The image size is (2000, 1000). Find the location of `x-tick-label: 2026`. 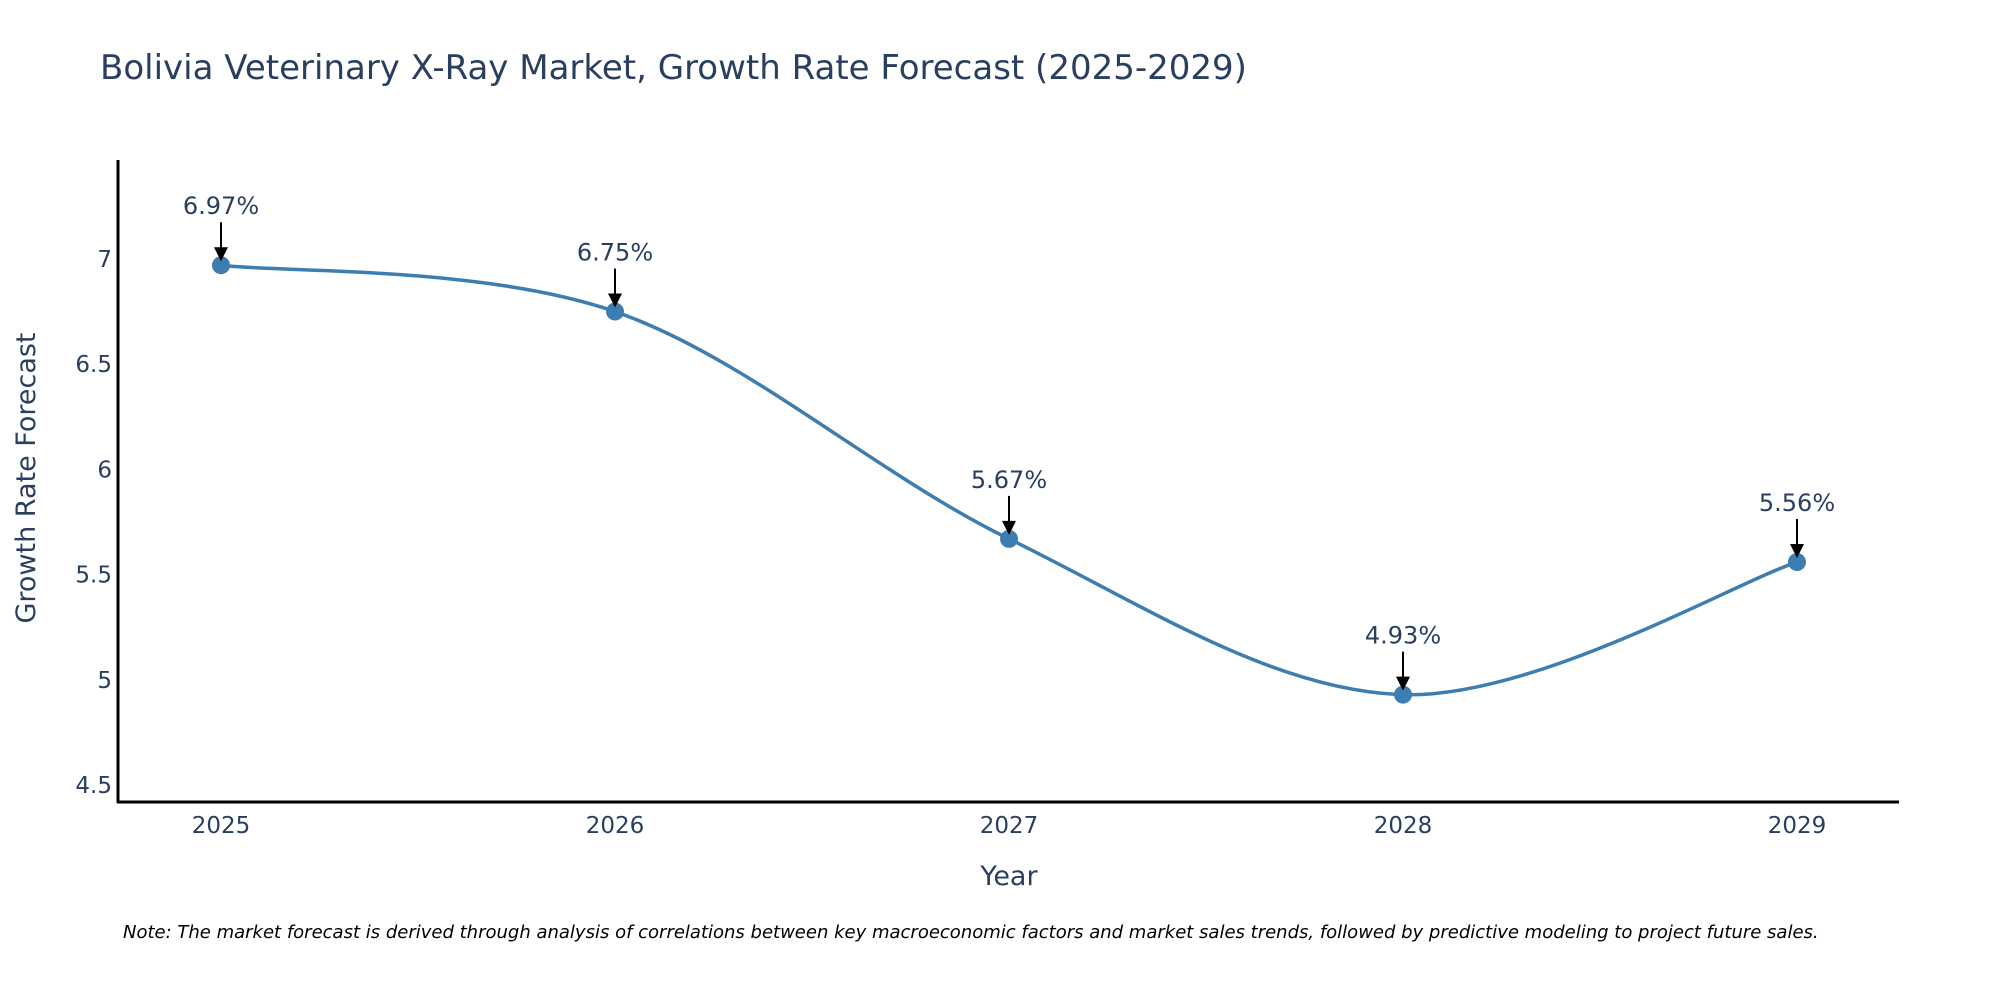

x-tick-label: 2026 is located at coordinates (615, 826).